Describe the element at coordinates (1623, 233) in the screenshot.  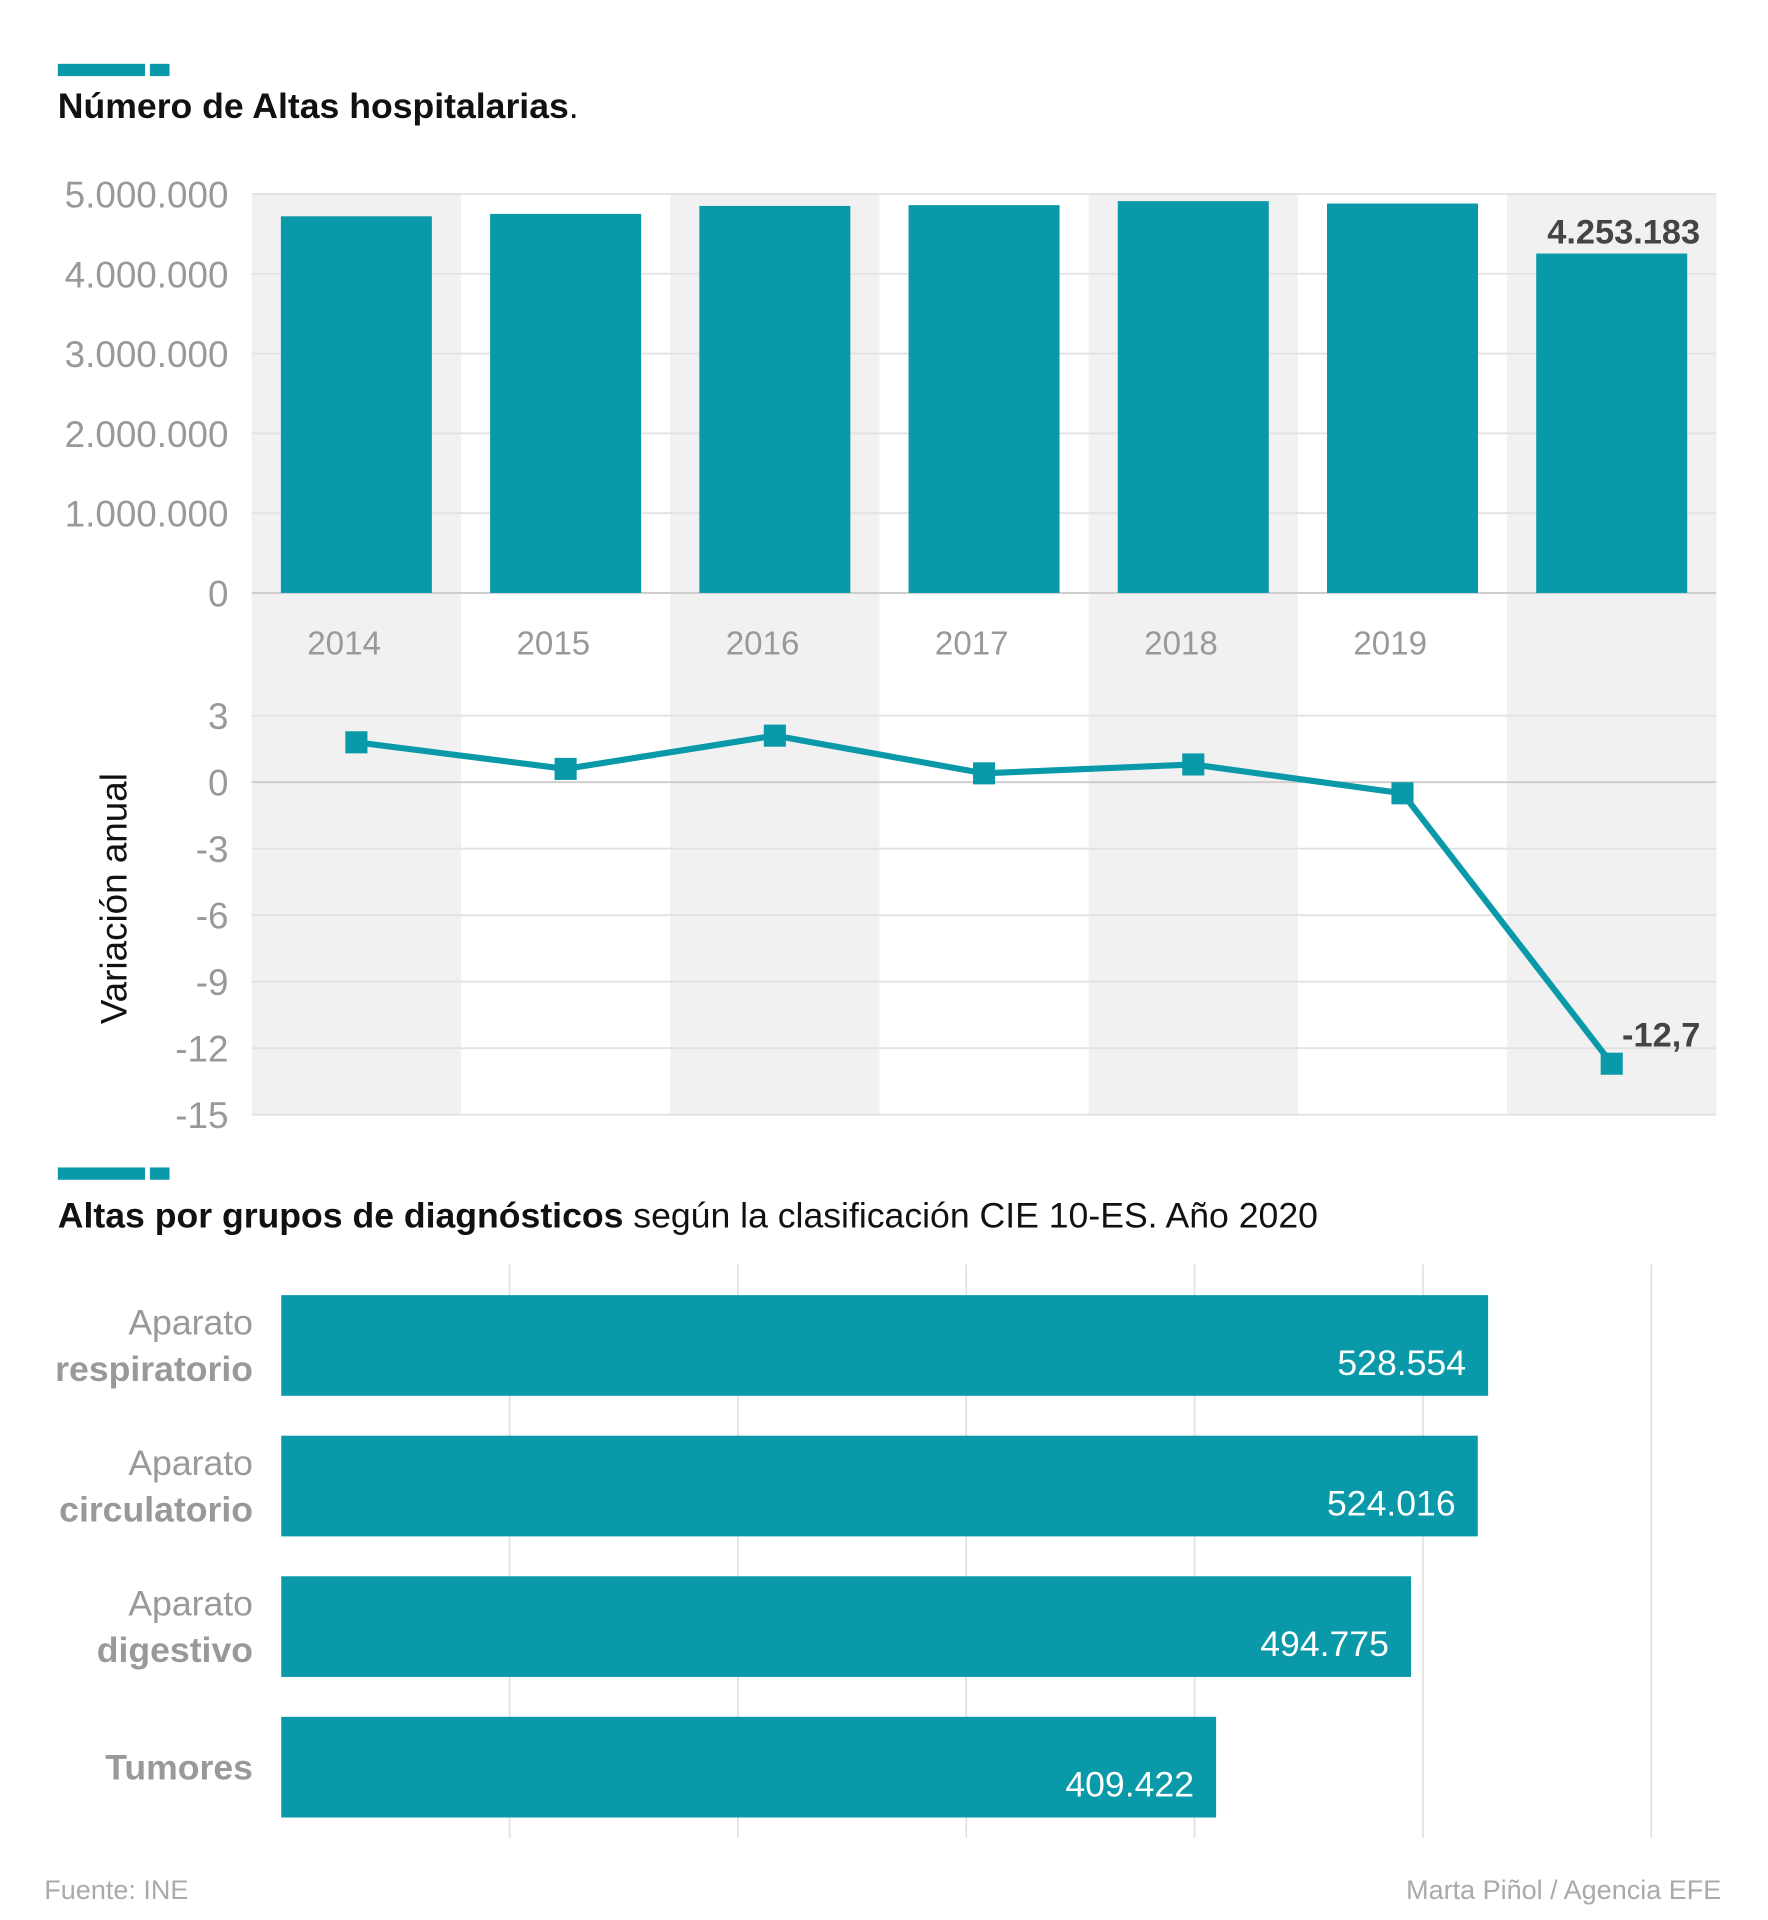
I see `value-label: 4.253.183` at that location.